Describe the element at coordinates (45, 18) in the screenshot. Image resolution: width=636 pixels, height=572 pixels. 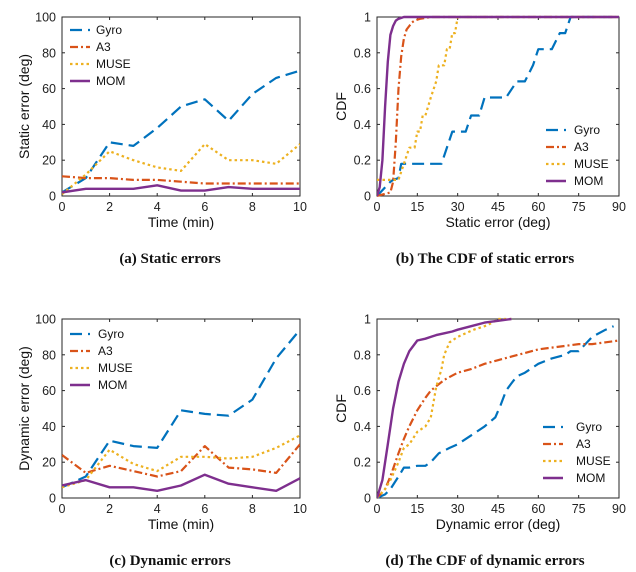
I see `y-tick-label: 100` at that location.